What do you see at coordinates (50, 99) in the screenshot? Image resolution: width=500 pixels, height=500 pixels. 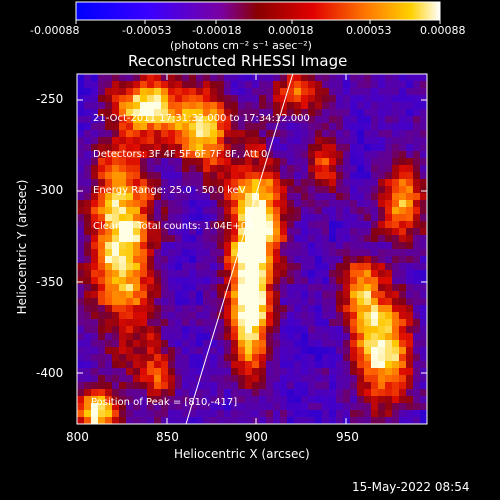 I see `y-tick-label: -250` at bounding box center [50, 99].